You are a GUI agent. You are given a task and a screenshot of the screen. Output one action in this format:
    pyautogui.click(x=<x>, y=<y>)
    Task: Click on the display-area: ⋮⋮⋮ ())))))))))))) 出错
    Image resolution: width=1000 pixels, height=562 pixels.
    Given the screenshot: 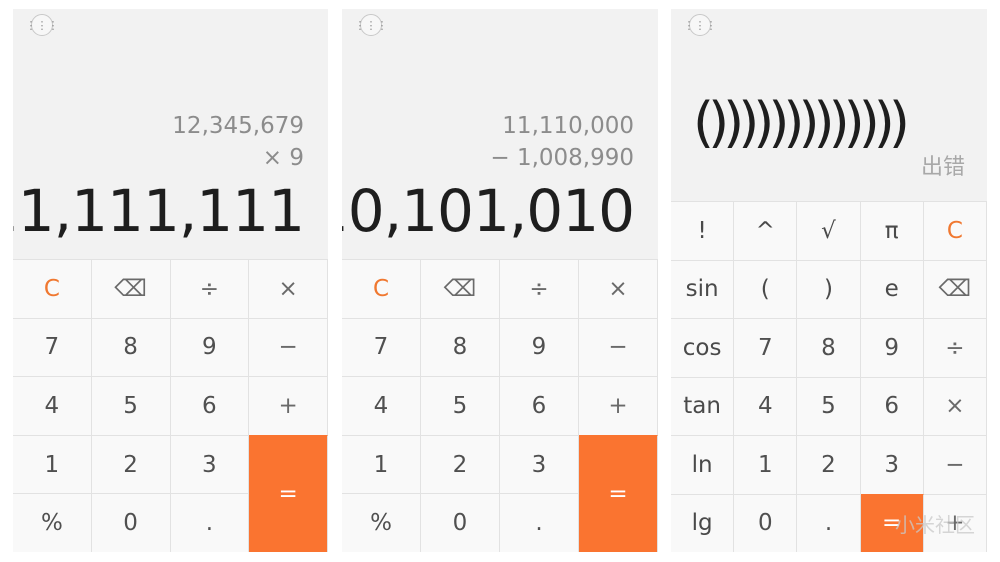 What is the action you would take?
    pyautogui.click(x=829, y=105)
    